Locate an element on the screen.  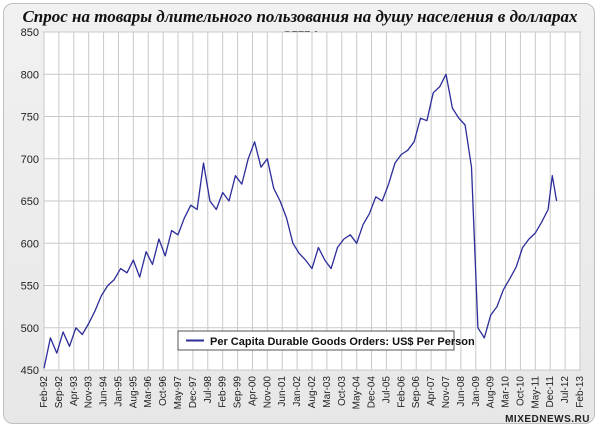
x-tick-label: Mar-96 is located at coordinates (148, 392).